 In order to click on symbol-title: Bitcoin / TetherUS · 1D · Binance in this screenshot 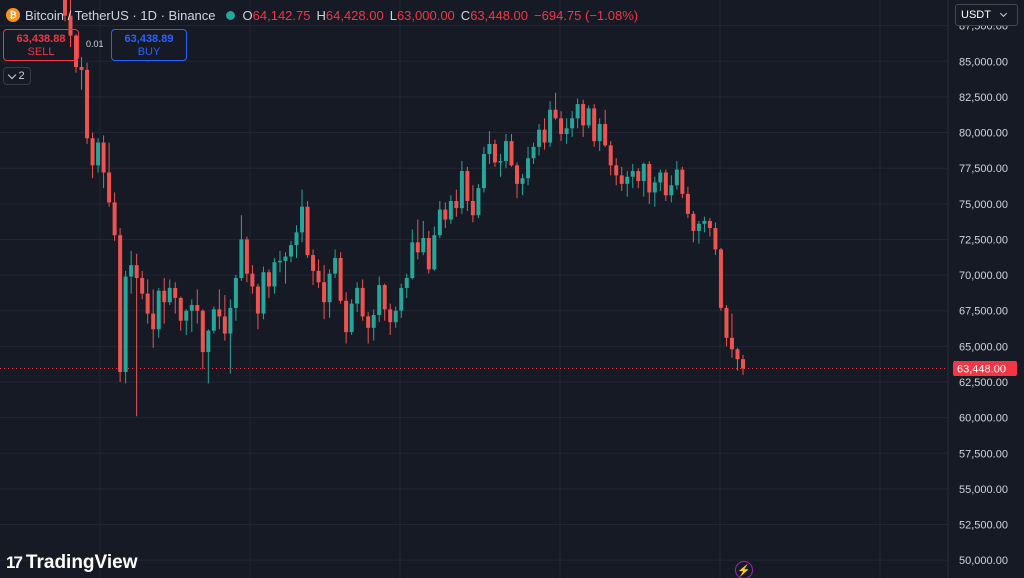, I will do `click(120, 15)`.